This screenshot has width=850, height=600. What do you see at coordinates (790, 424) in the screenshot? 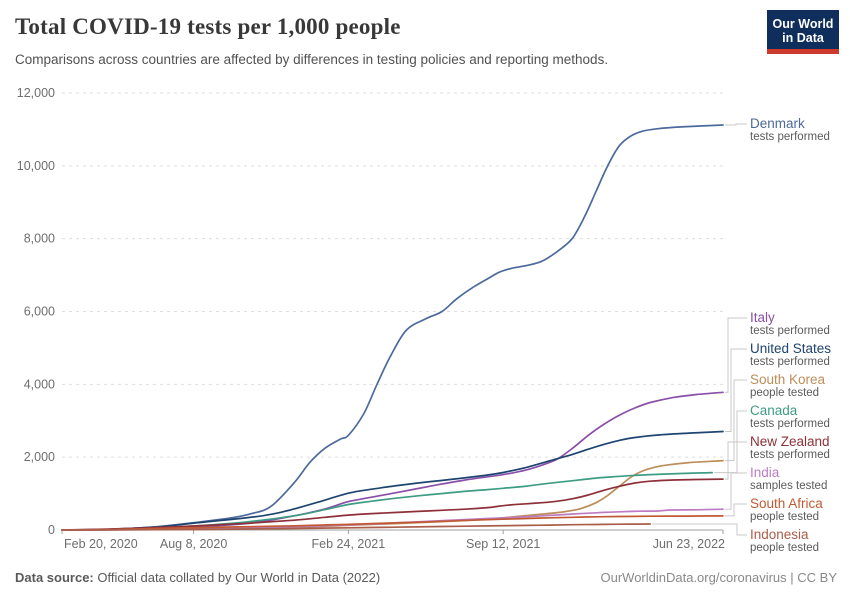
I see `series-measure-canada: tests performed` at bounding box center [790, 424].